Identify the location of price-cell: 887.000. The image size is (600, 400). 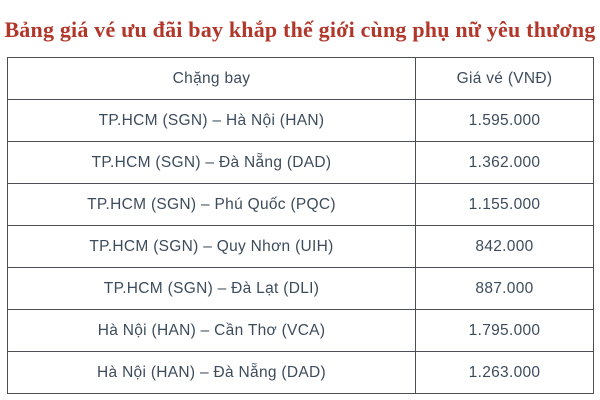
(504, 288).